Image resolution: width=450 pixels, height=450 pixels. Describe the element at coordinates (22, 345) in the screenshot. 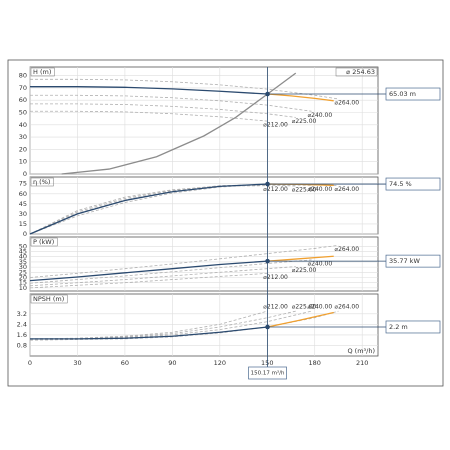

I see `y-tick-label: 0.8` at that location.